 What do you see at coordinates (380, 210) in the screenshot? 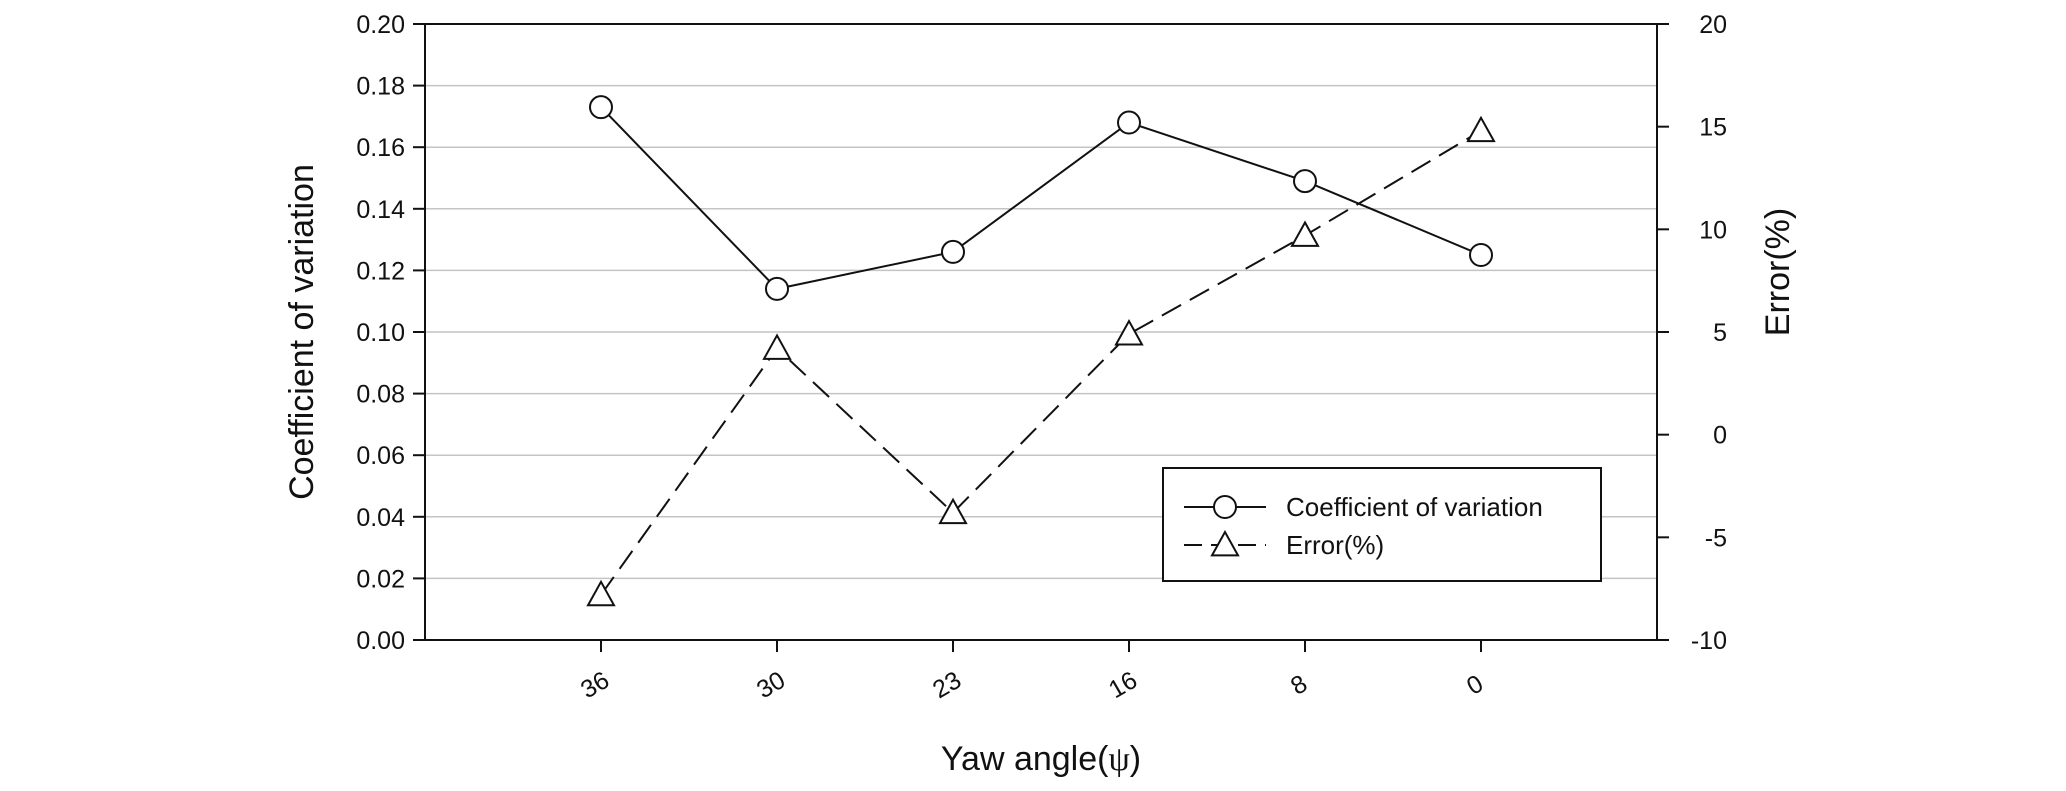
I see `y-tick-label: 0.14` at bounding box center [380, 210].